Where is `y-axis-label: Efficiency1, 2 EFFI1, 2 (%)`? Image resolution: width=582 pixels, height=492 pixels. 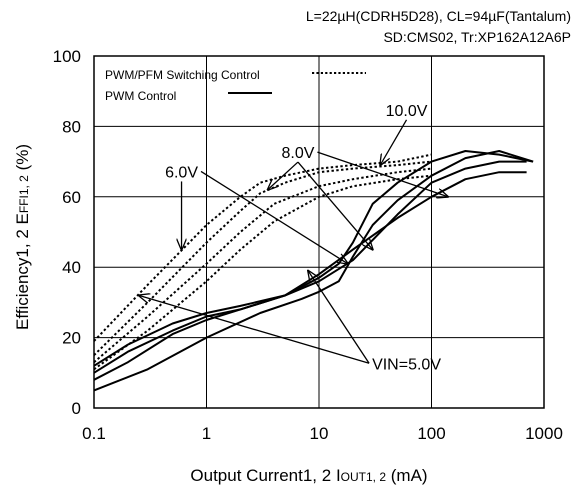 y-axis-label: Efficiency1, 2 EFFI1, 2 (%) is located at coordinates (22, 237).